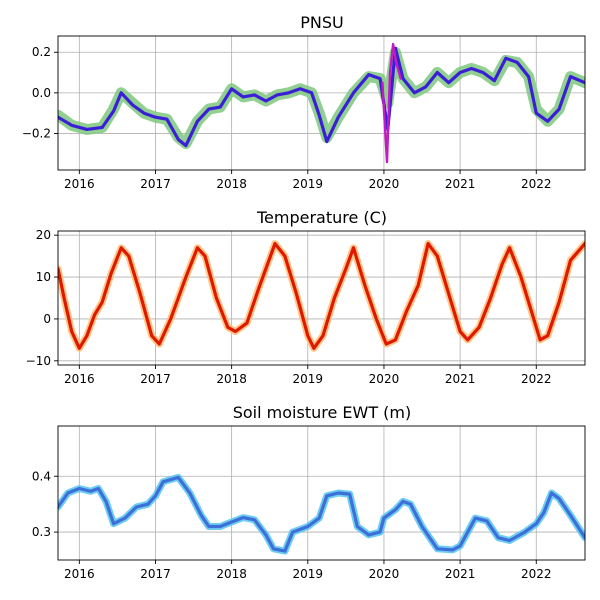 The image size is (600, 600). Describe the element at coordinates (41, 532) in the screenshot. I see `y-tick-label: 0.3` at that location.